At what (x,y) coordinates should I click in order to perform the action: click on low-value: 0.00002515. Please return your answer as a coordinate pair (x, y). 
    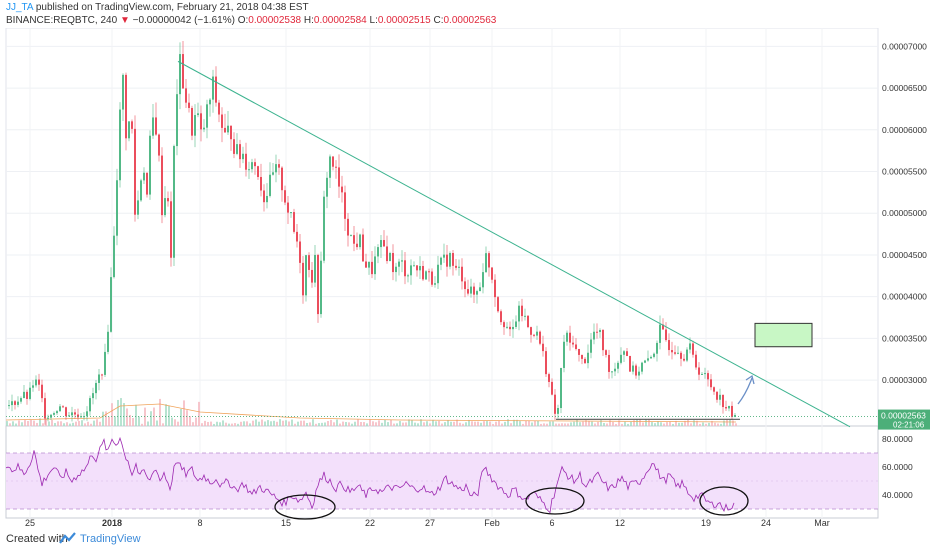
    Looking at the image, I should click on (404, 20).